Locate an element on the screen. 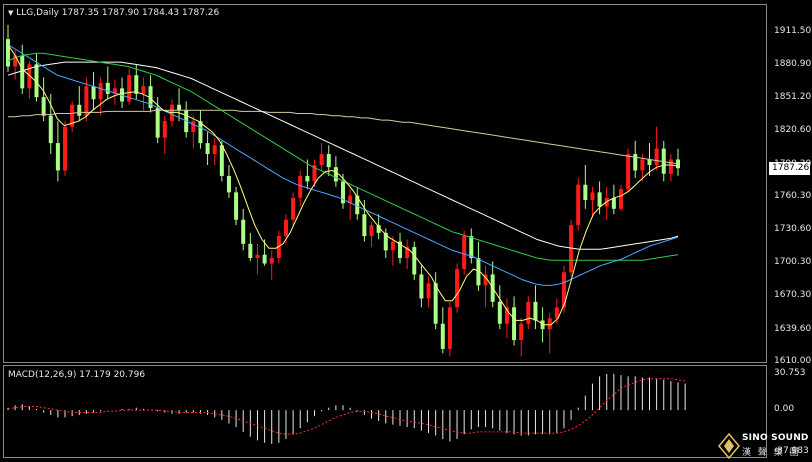 The width and height of the screenshot is (812, 462). price-tick-label: 1760.30 is located at coordinates (793, 196).